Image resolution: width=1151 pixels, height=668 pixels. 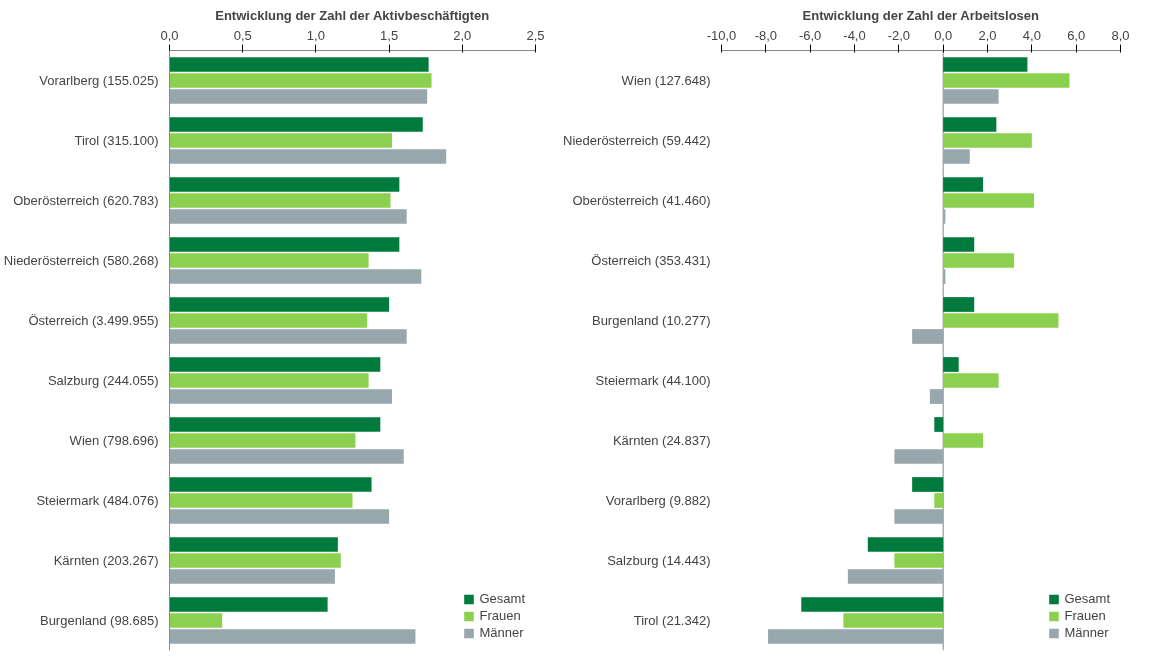 What do you see at coordinates (99, 620) in the screenshot?
I see `y-tick-label: Burgenland (98.685)` at bounding box center [99, 620].